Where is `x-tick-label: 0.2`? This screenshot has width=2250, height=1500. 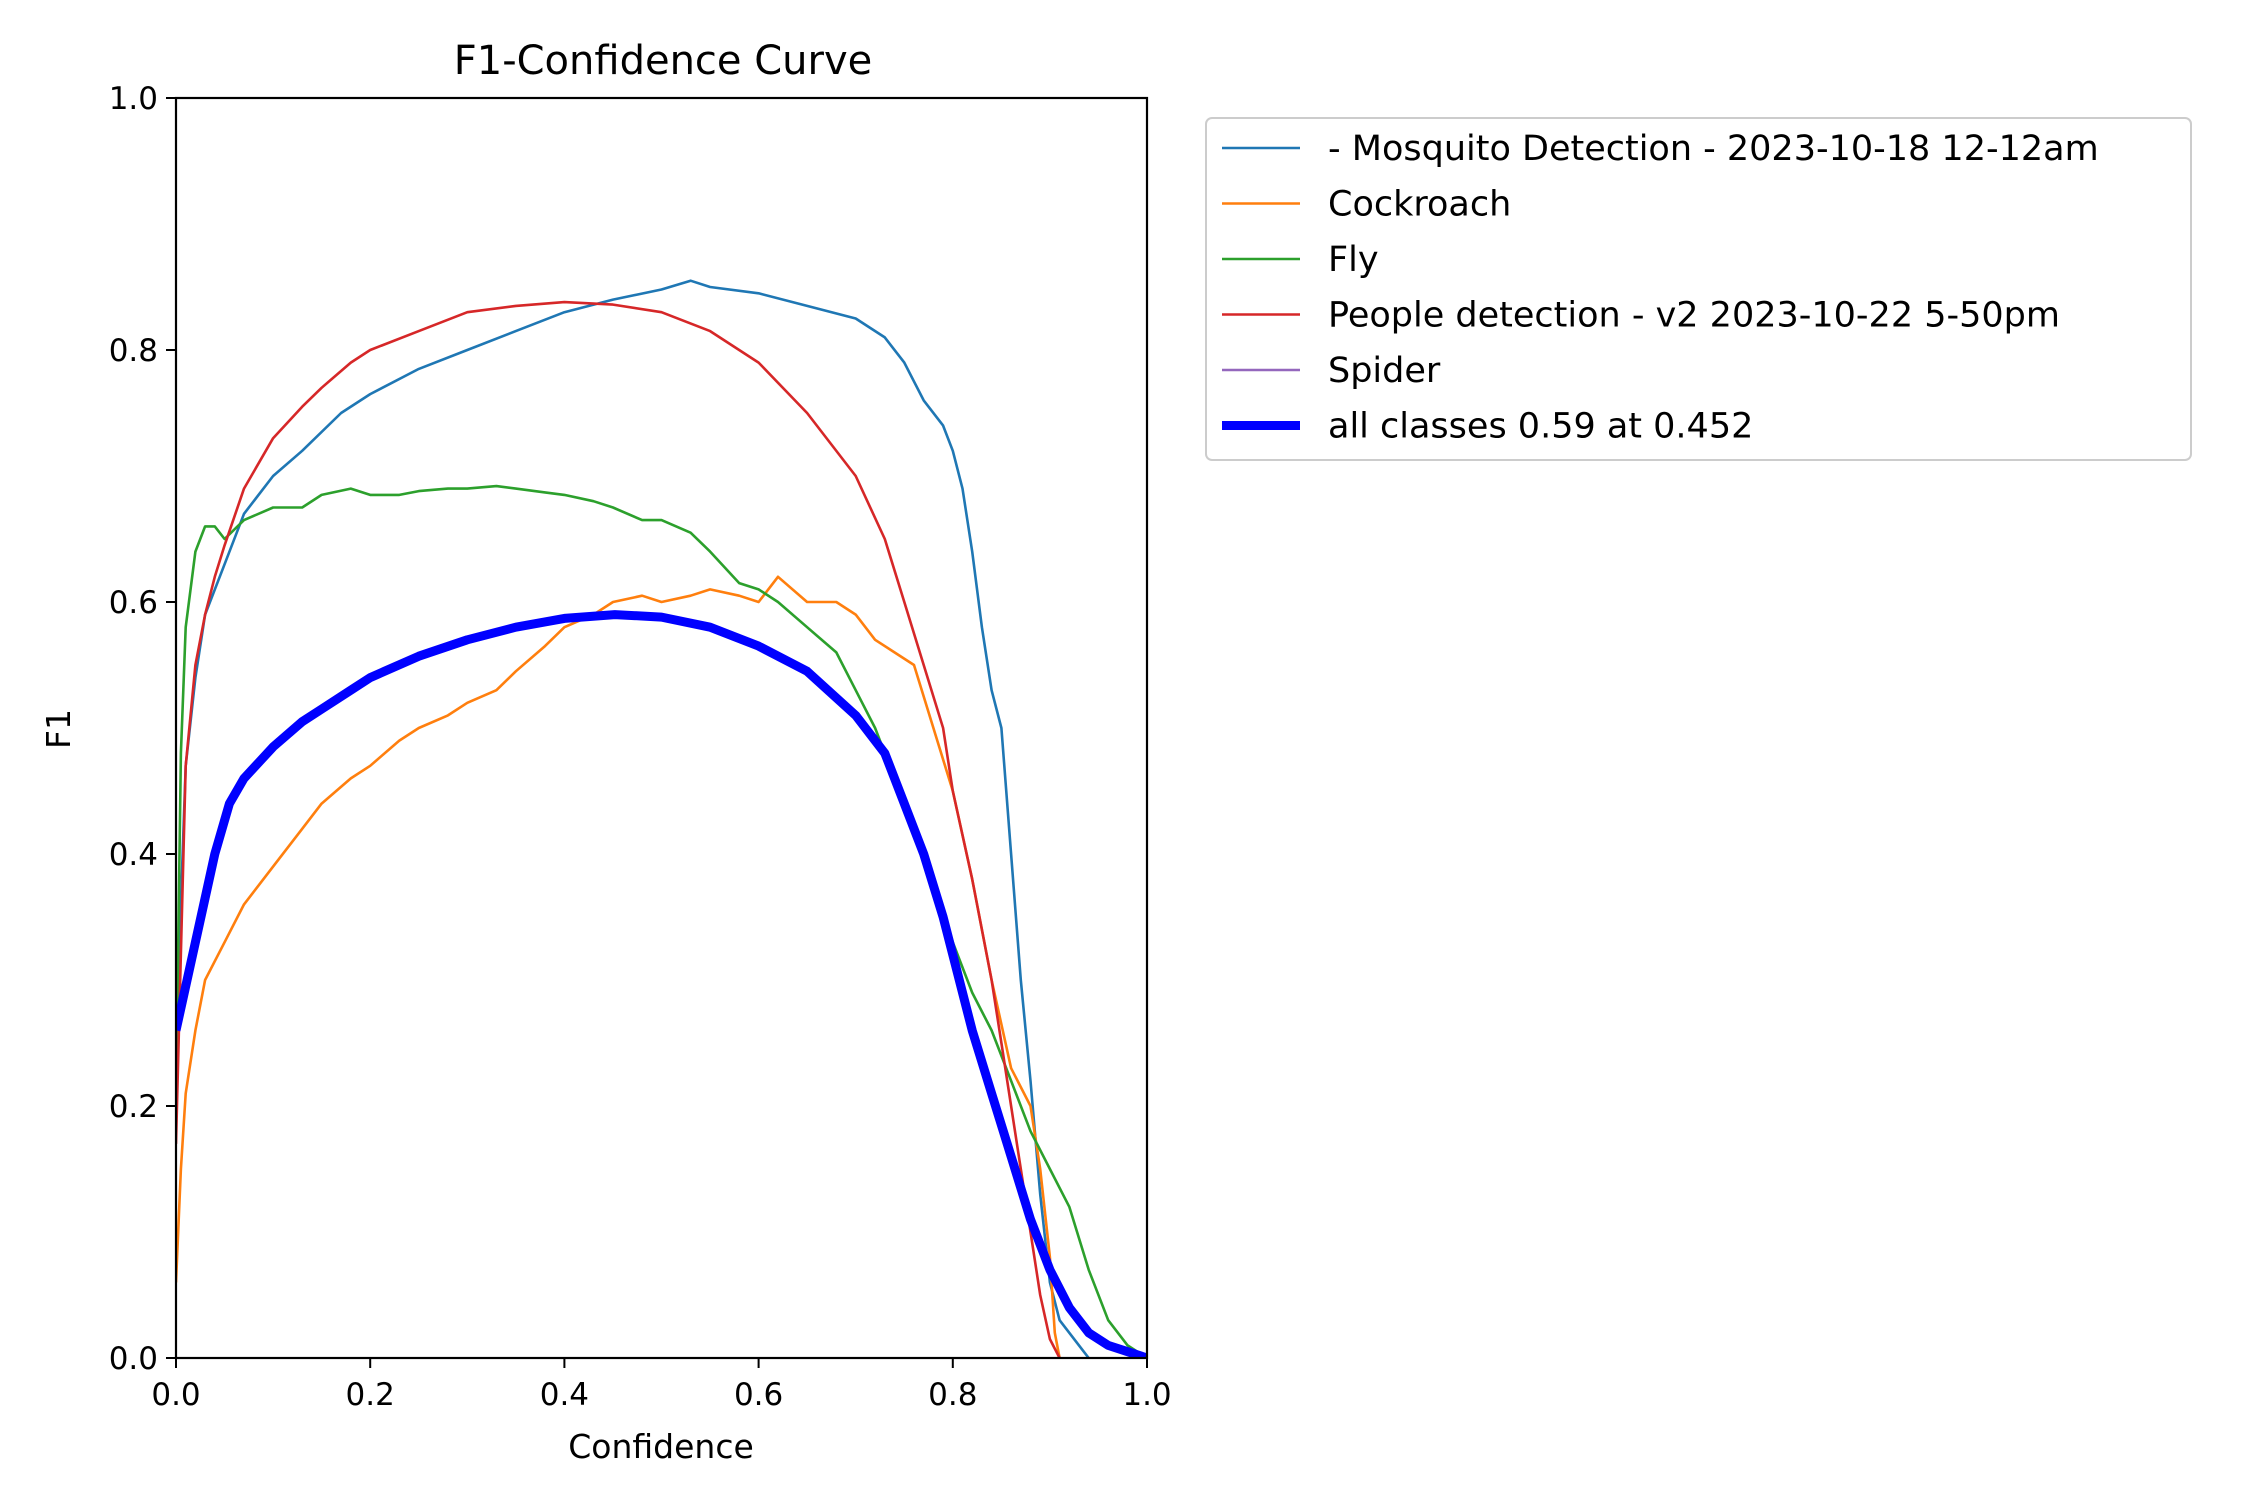 x-tick-label: 0.2 is located at coordinates (370, 1395).